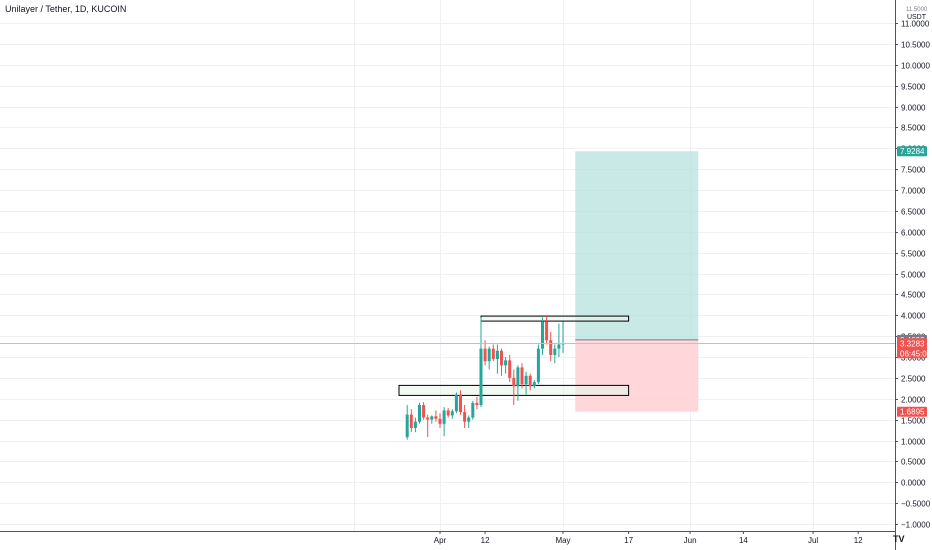  Describe the element at coordinates (912, 412) in the screenshot. I see `price-tag-value: 1.6895` at that location.